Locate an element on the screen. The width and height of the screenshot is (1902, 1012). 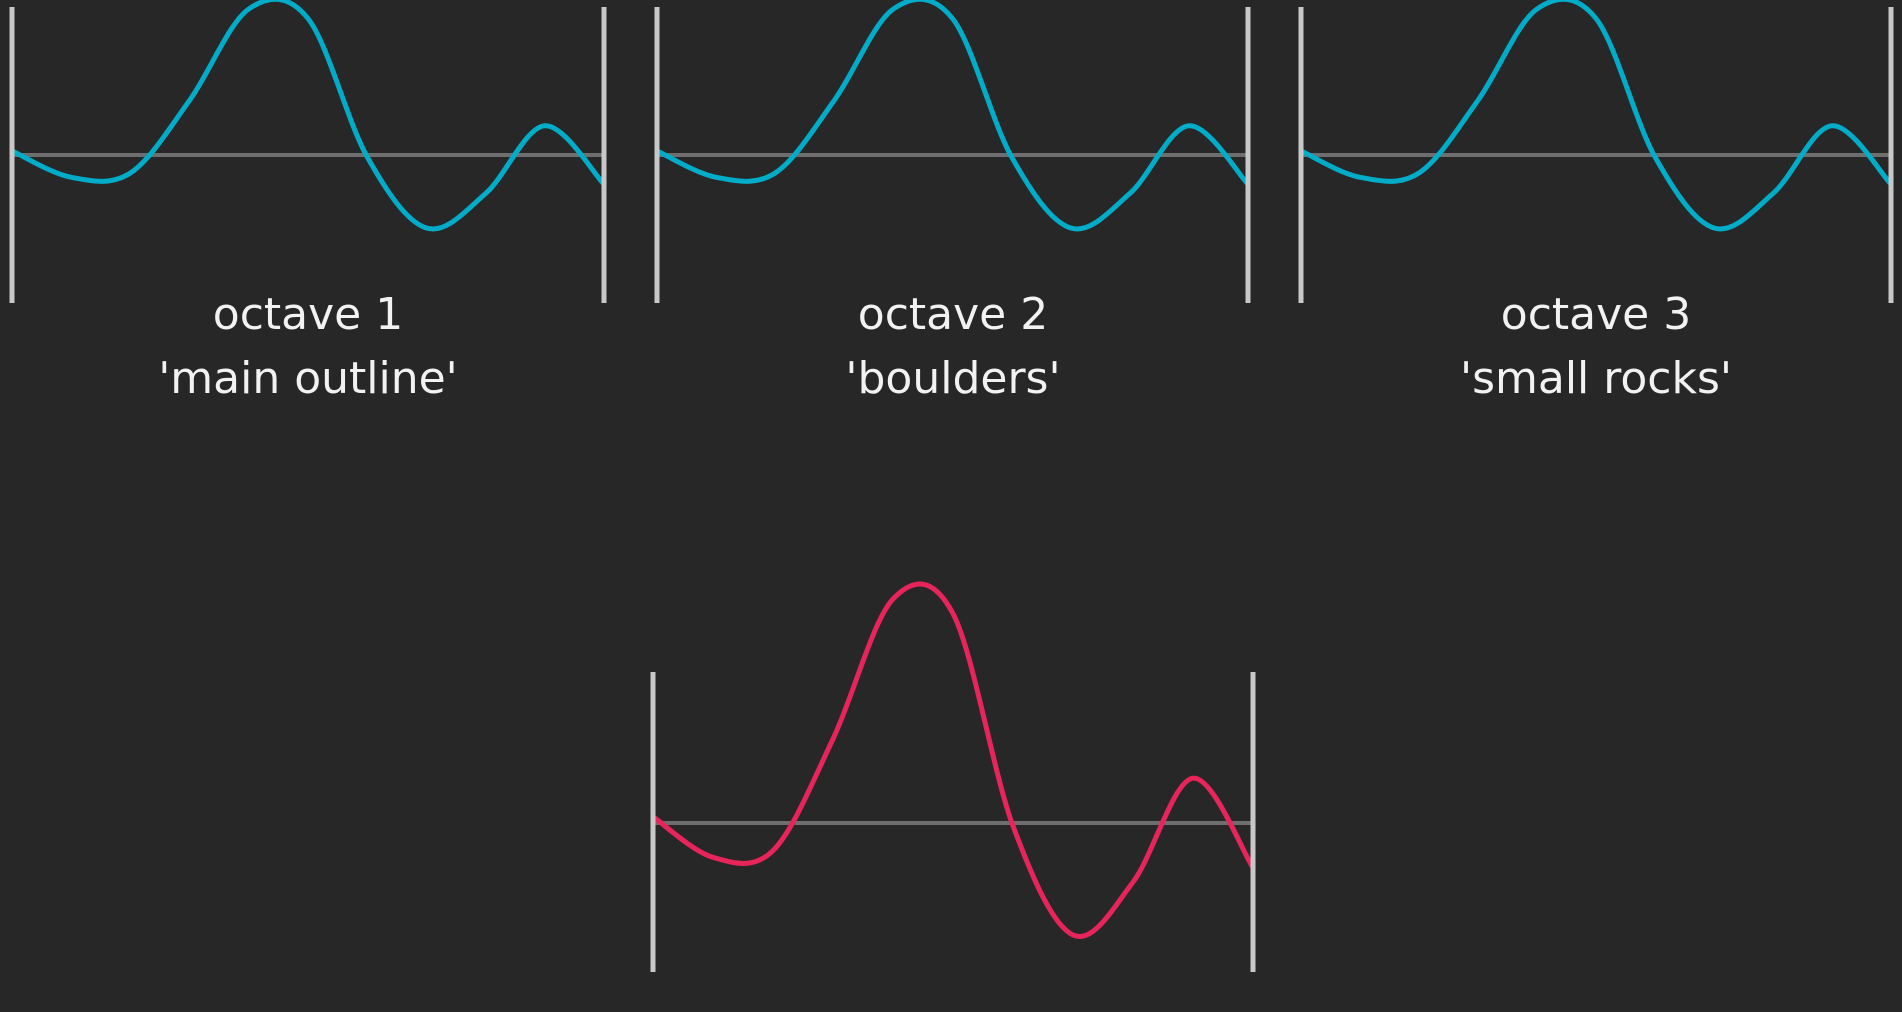
octave-2-wave is located at coordinates (952, 116).